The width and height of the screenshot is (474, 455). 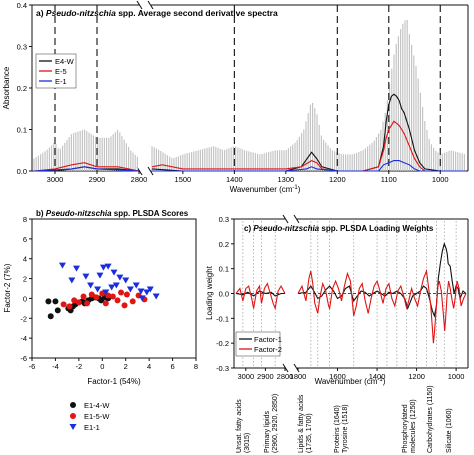 I want to click on x-tick-label: 2800, so click(x=285, y=376).